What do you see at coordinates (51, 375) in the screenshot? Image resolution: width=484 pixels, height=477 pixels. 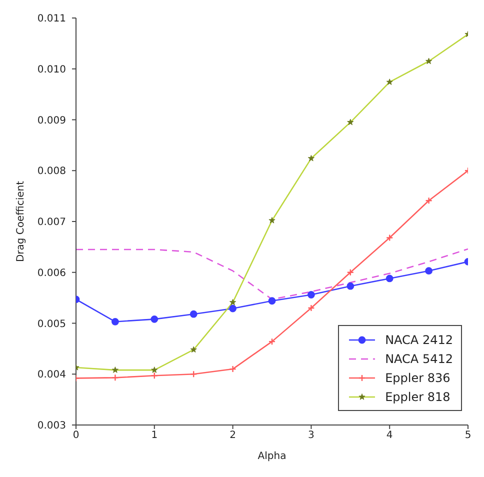 I see `y-tick-label: 0.004` at bounding box center [51, 375].